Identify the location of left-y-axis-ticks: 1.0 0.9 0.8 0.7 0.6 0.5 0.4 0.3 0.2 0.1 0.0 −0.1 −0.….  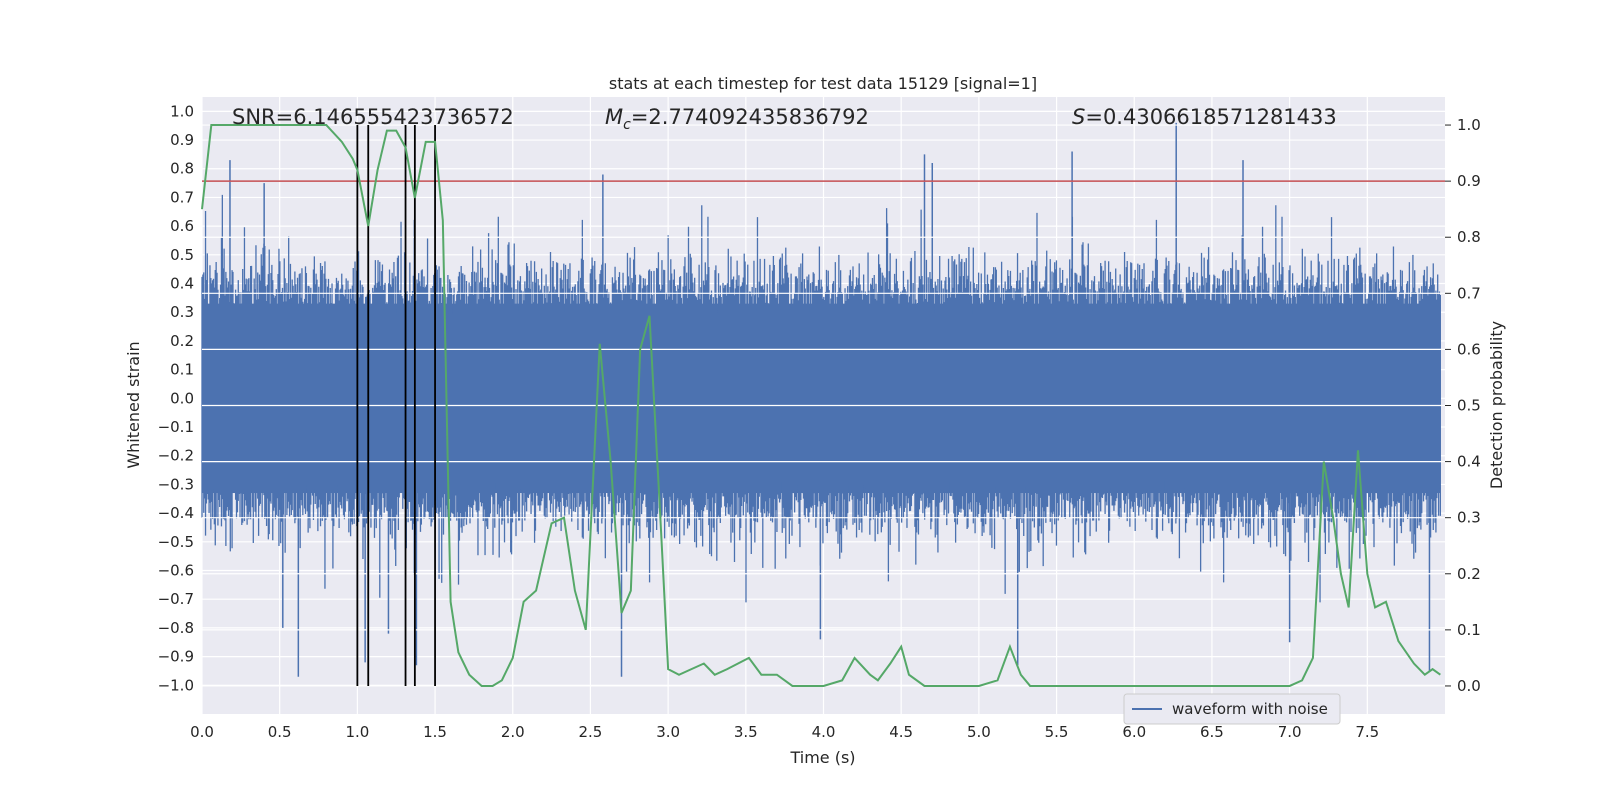
(176, 398).